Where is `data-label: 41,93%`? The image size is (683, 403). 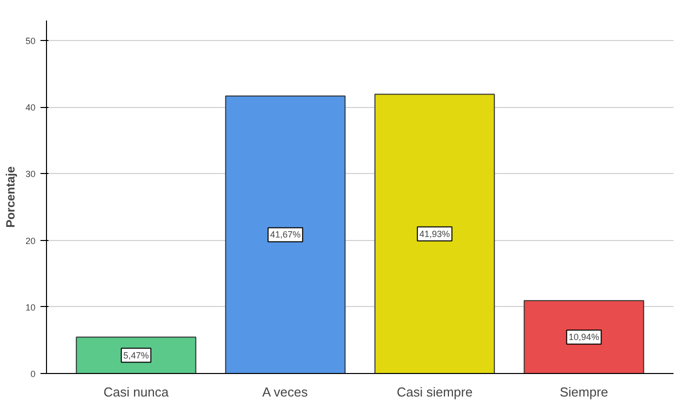 data-label: 41,93% is located at coordinates (434, 233).